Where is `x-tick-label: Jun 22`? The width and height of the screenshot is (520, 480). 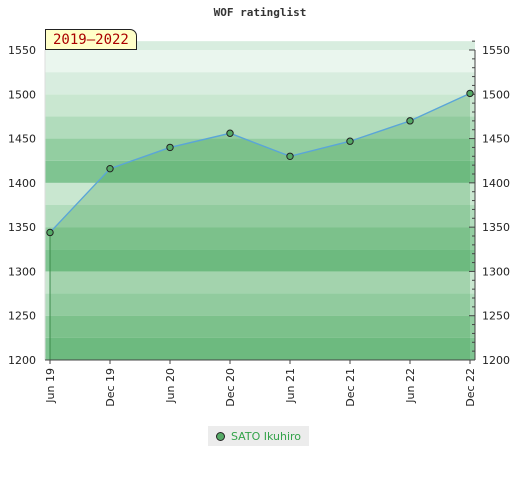 x-tick-label: Jun 22 is located at coordinates (410, 386).